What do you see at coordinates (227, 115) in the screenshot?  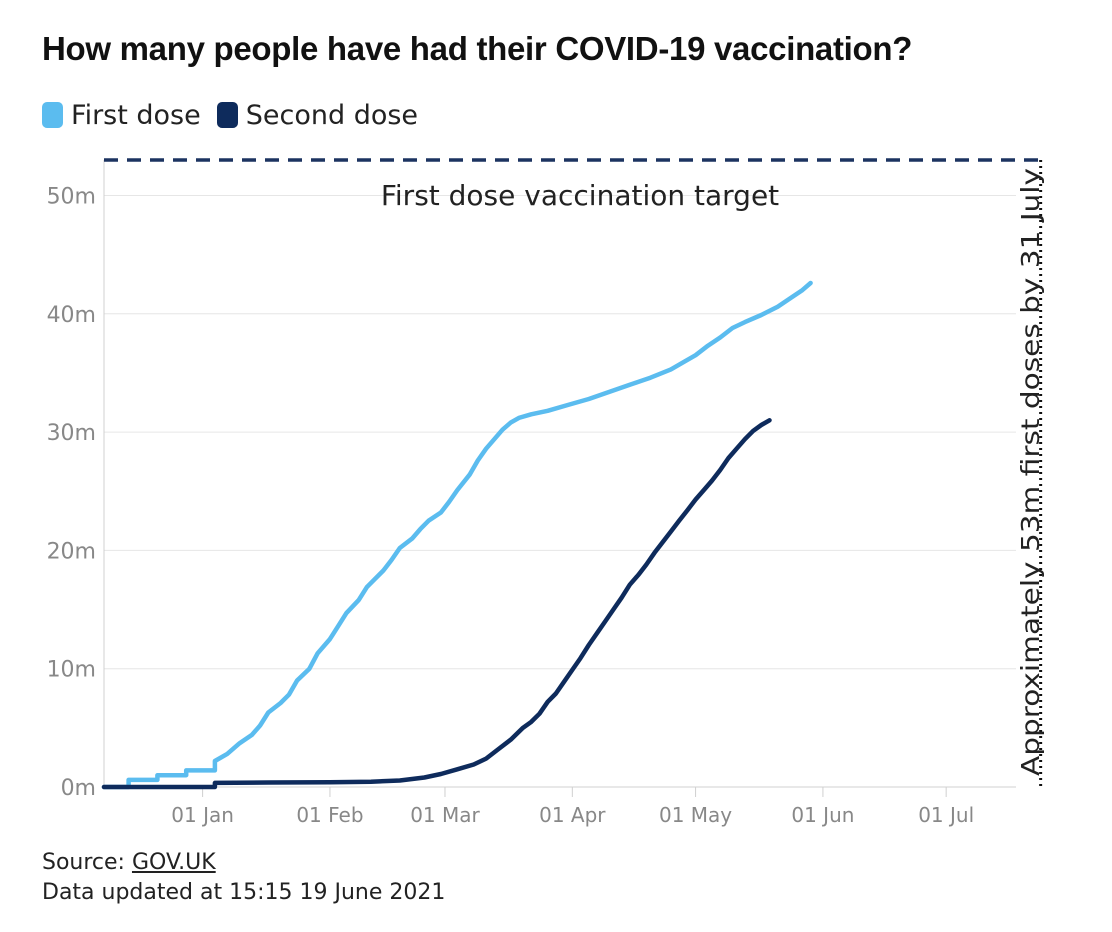 I see `legend-swatch-second-dose` at bounding box center [227, 115].